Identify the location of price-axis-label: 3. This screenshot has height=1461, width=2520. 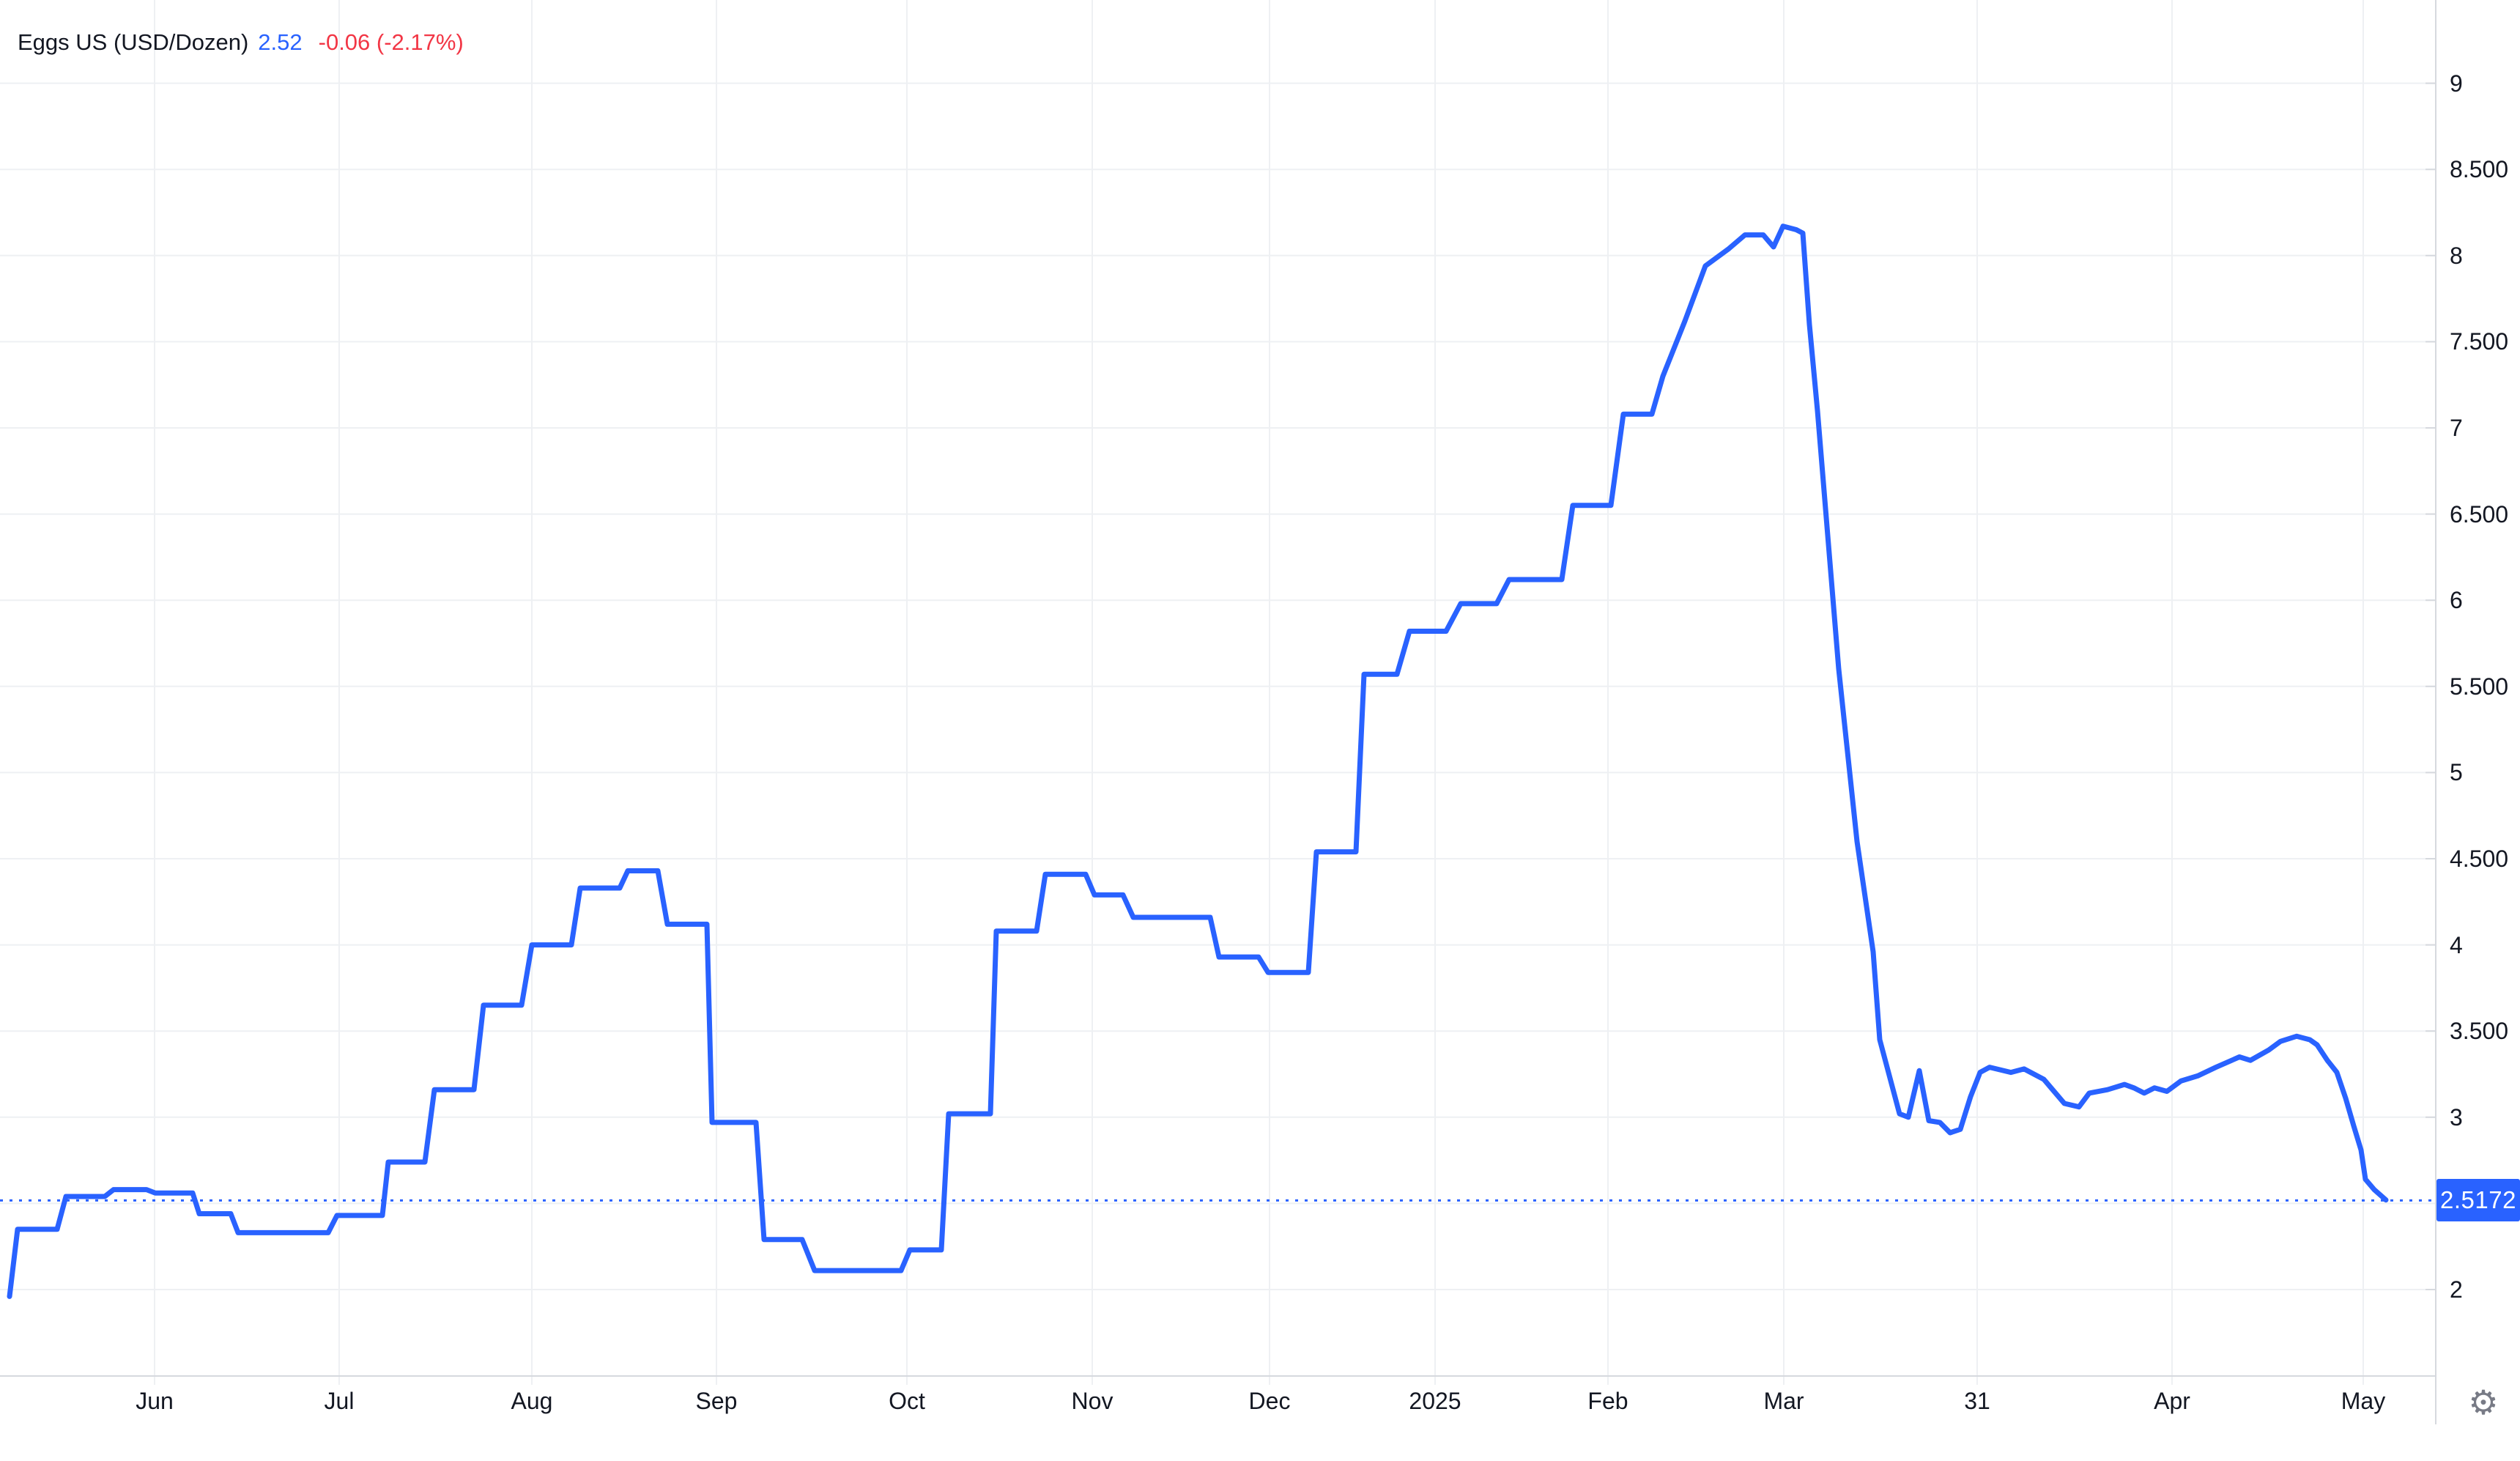
(2456, 1117).